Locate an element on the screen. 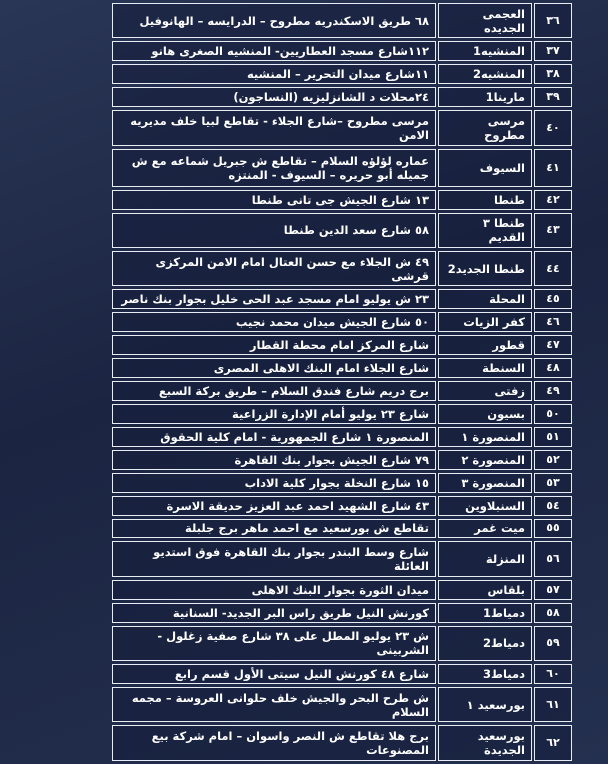 This screenshot has height=764, width=608. branch-address: ١١شارع ميدان التحرير – المنشيه is located at coordinates (274, 74).